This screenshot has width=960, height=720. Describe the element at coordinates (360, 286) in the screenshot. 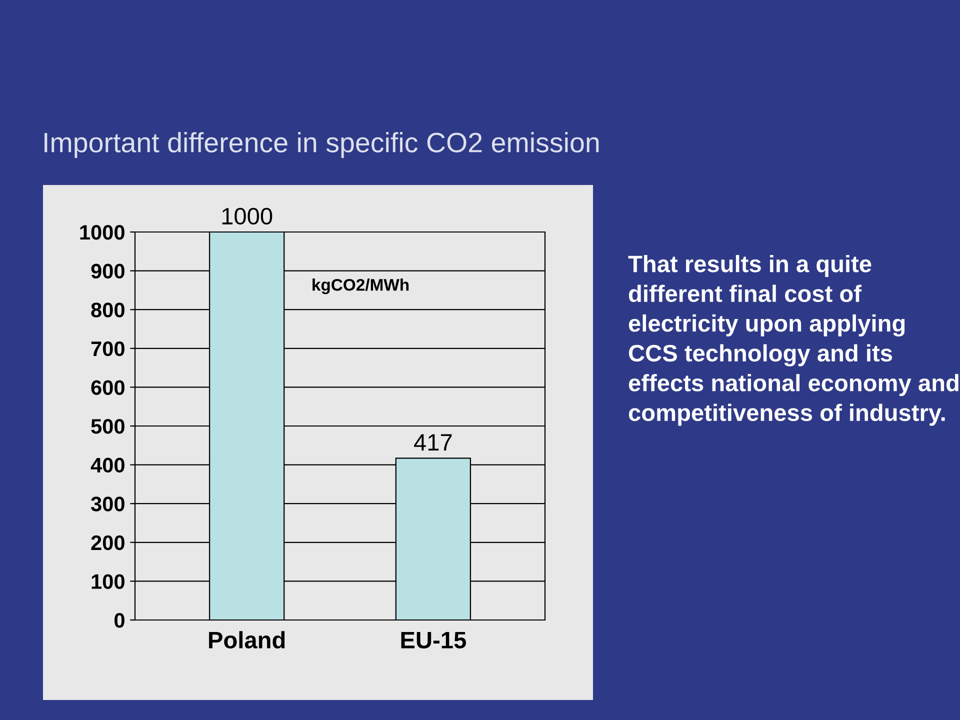

I see `annotation: kgCO2/MWh` at that location.